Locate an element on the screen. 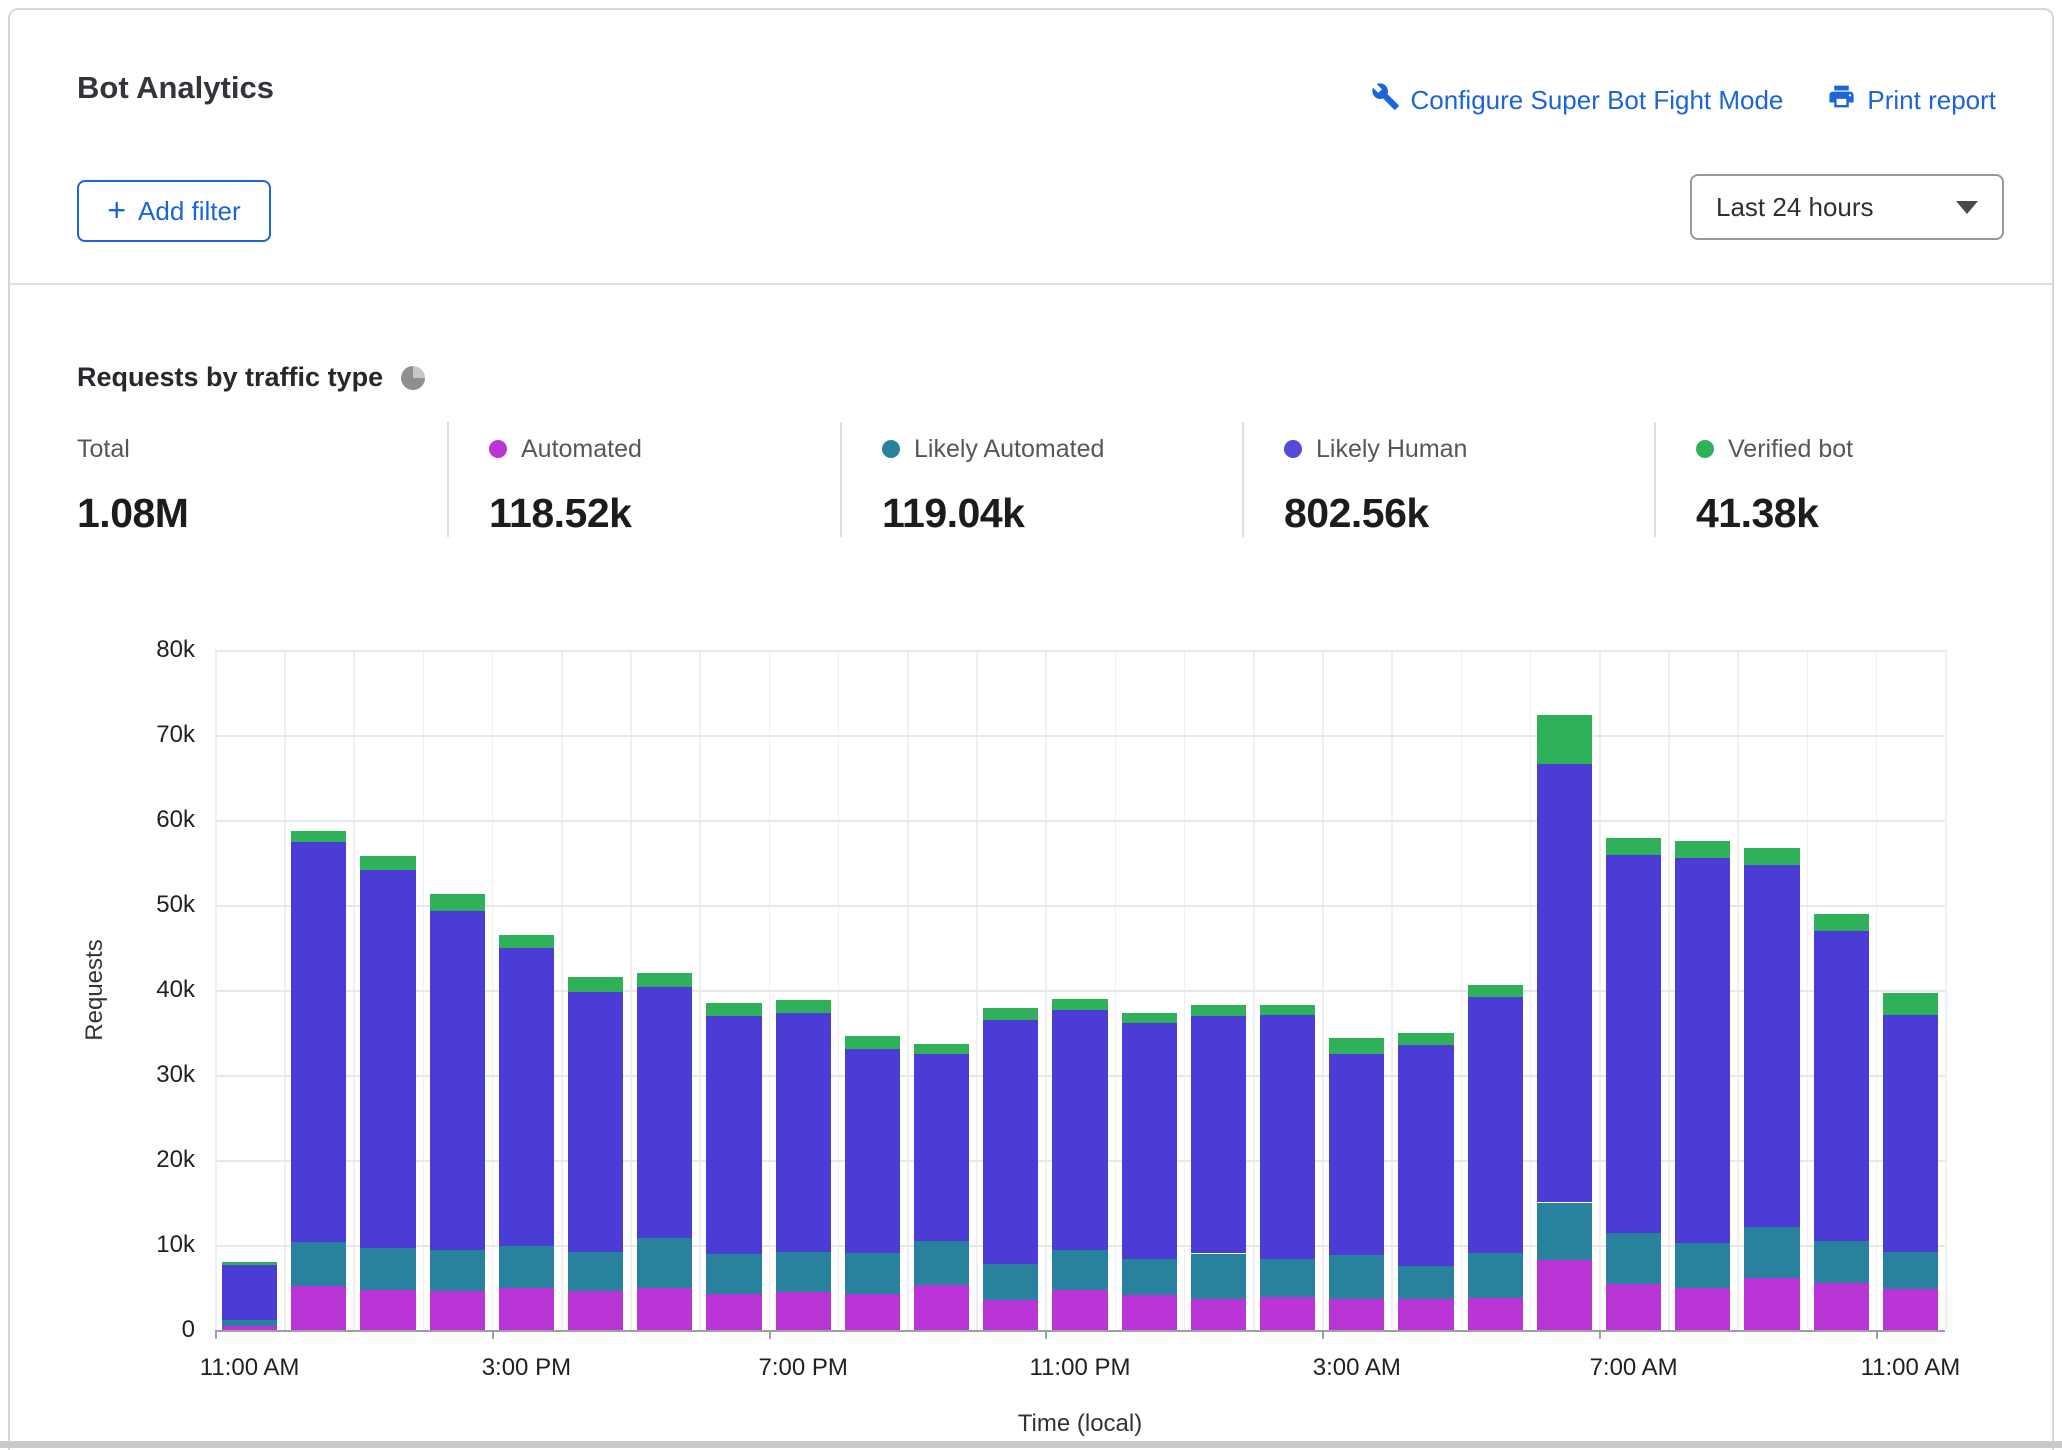 Image resolution: width=2062 pixels, height=1450 pixels. configure-super-bot-fight-mode-link: Configure Super Bot Fight Mode is located at coordinates (1577, 100).